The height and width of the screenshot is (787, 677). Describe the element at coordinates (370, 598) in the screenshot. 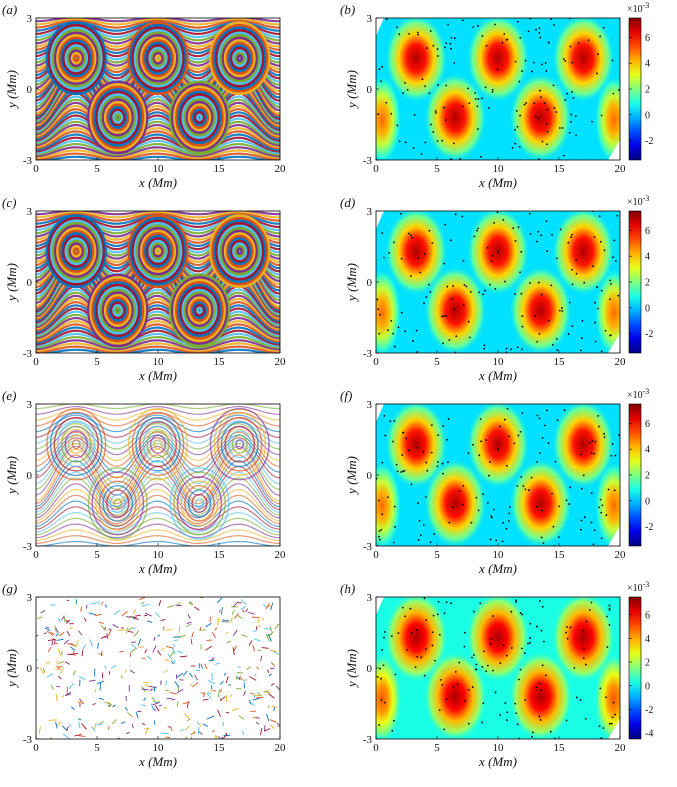

I see `y-tick-label: 3` at that location.